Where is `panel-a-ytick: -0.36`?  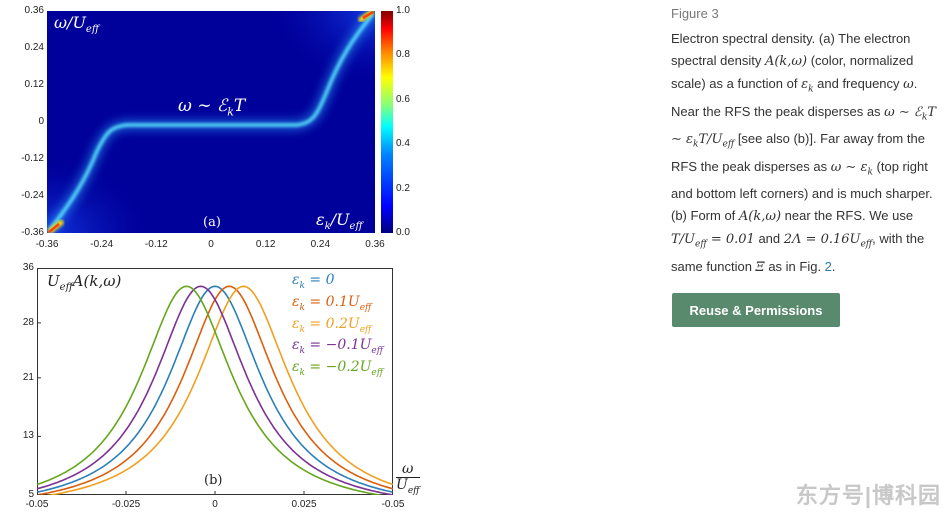 panel-a-ytick: -0.36 is located at coordinates (32, 232).